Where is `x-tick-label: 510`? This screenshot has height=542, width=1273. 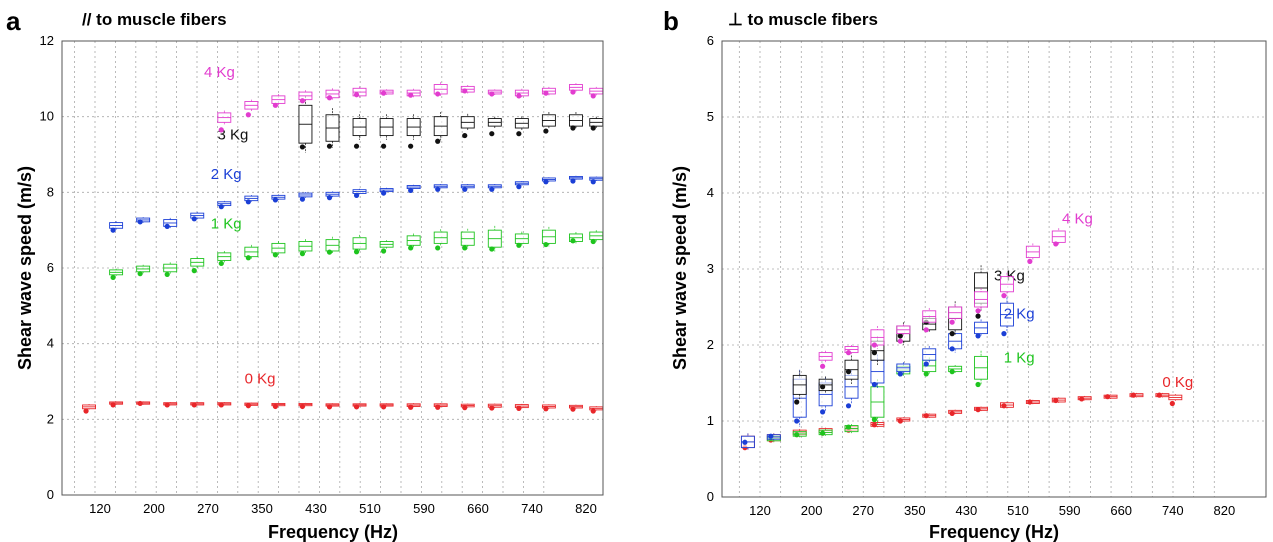 x-tick-label: 510 is located at coordinates (1018, 510).